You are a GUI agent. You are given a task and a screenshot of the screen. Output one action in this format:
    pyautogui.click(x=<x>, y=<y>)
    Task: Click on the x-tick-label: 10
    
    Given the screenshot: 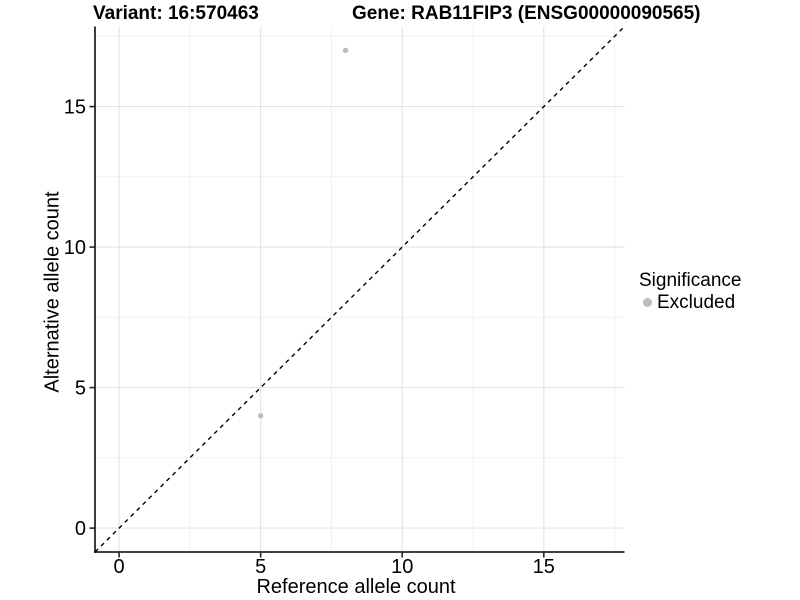 What is the action you would take?
    pyautogui.click(x=402, y=567)
    